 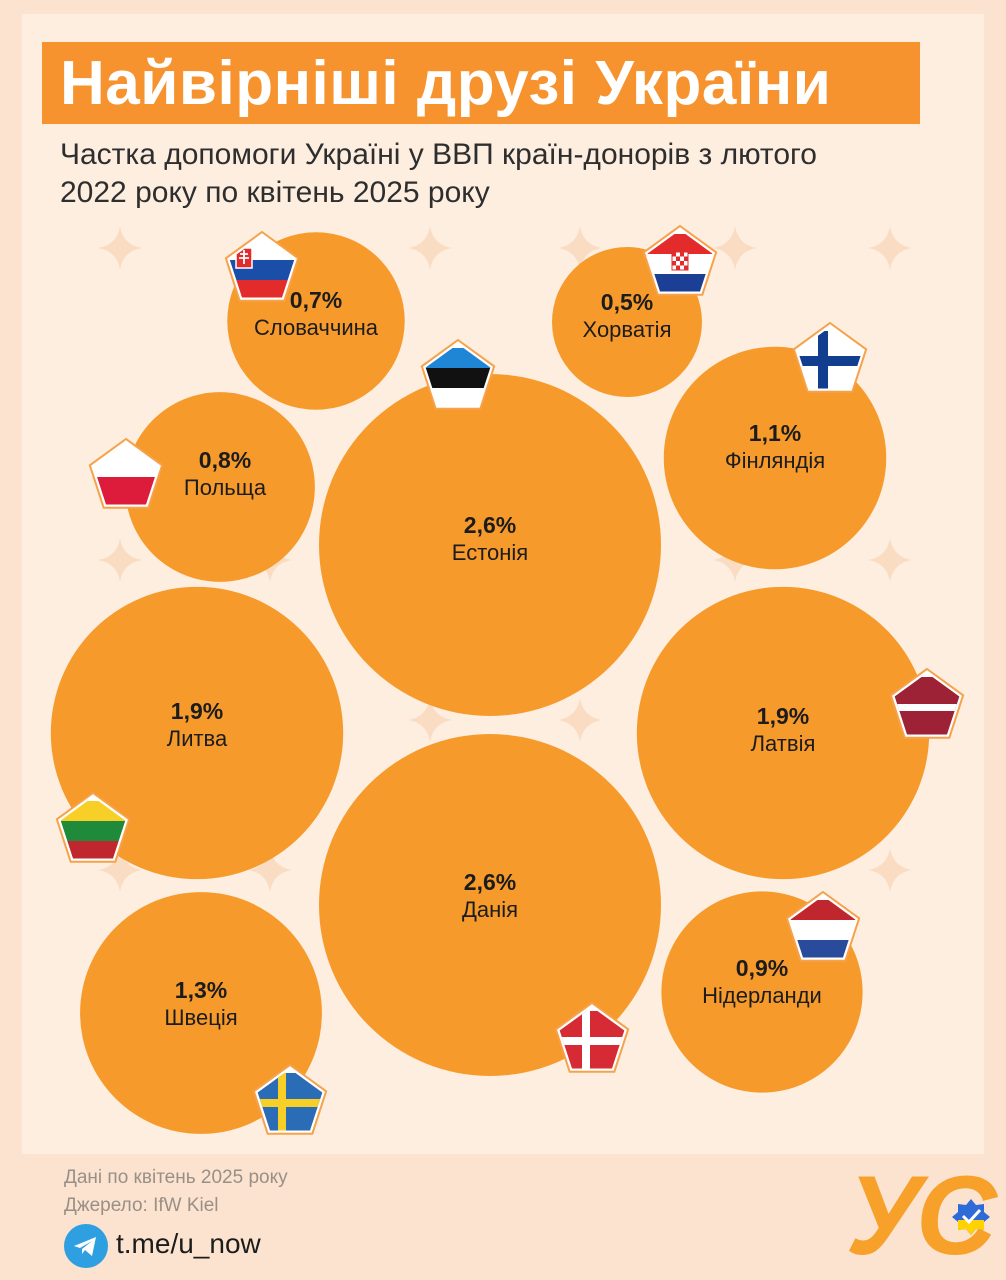 I want to click on slovakia-flag-icon, so click(x=262, y=266).